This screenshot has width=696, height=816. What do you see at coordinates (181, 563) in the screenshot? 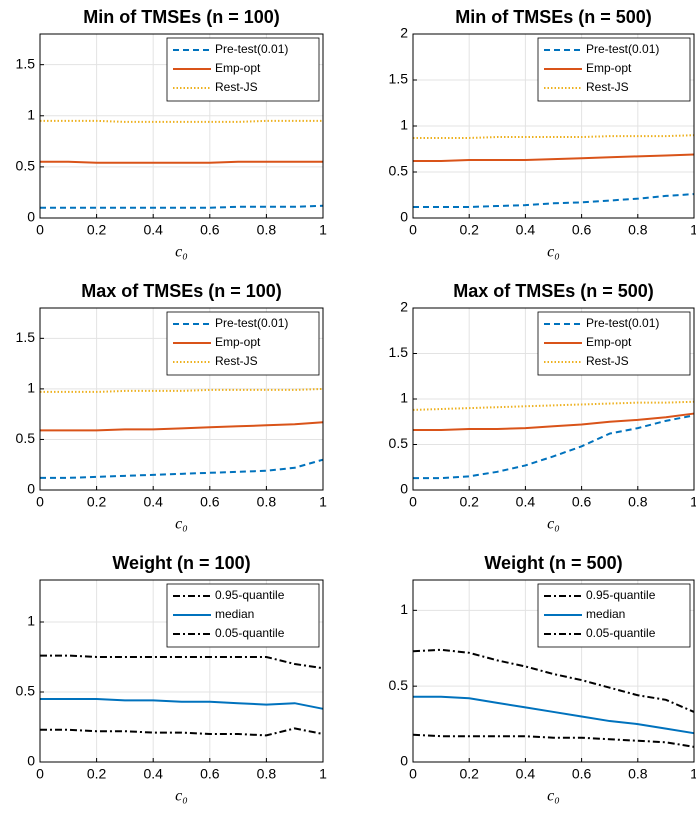
I see `chart-title: Weight (n = 100)` at bounding box center [181, 563].